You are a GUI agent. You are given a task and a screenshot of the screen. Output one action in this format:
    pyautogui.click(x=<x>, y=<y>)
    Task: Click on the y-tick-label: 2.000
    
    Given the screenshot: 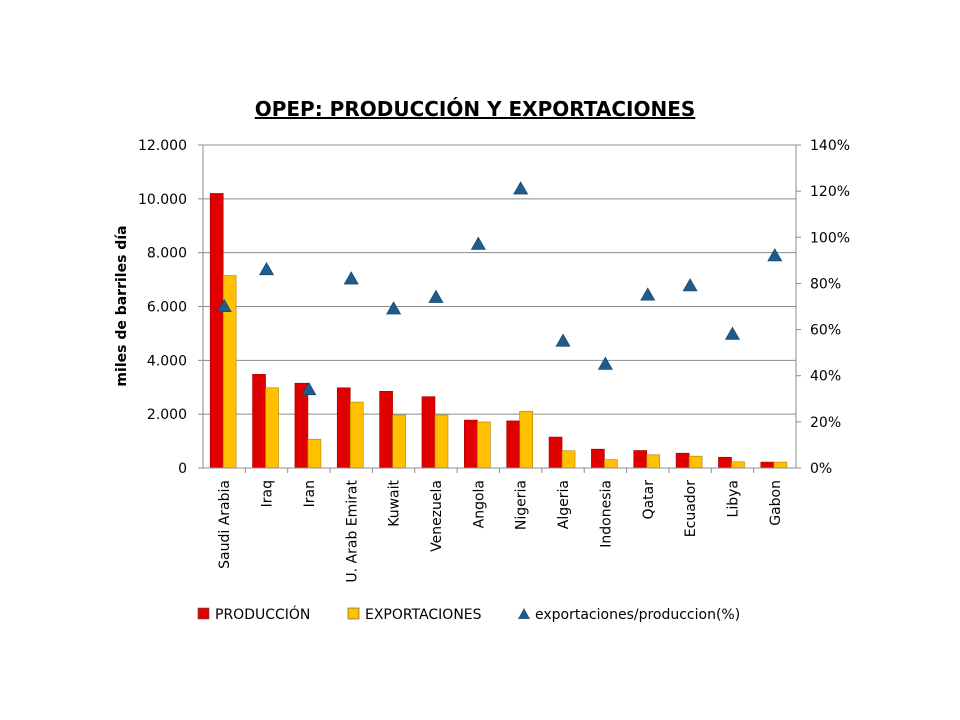 What is the action you would take?
    pyautogui.click(x=167, y=415)
    